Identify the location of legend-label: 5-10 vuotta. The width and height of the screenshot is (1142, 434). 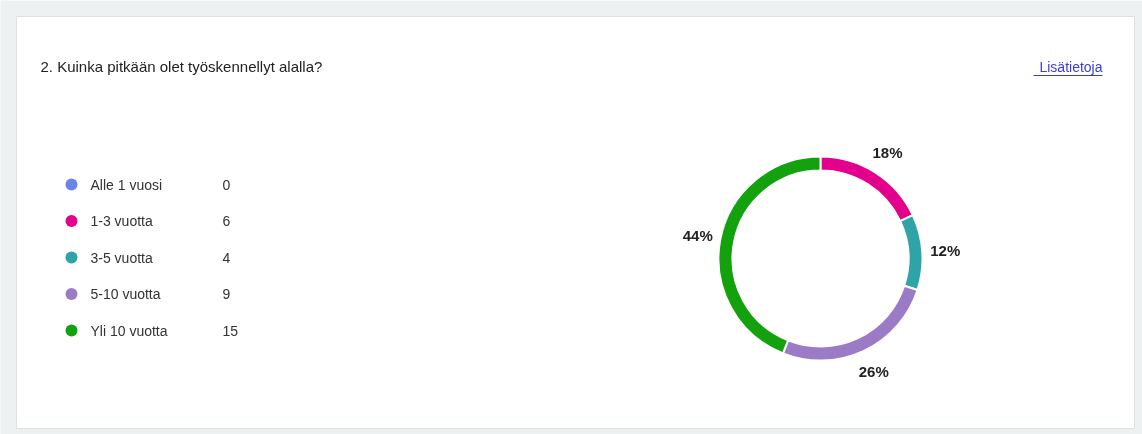
(125, 294).